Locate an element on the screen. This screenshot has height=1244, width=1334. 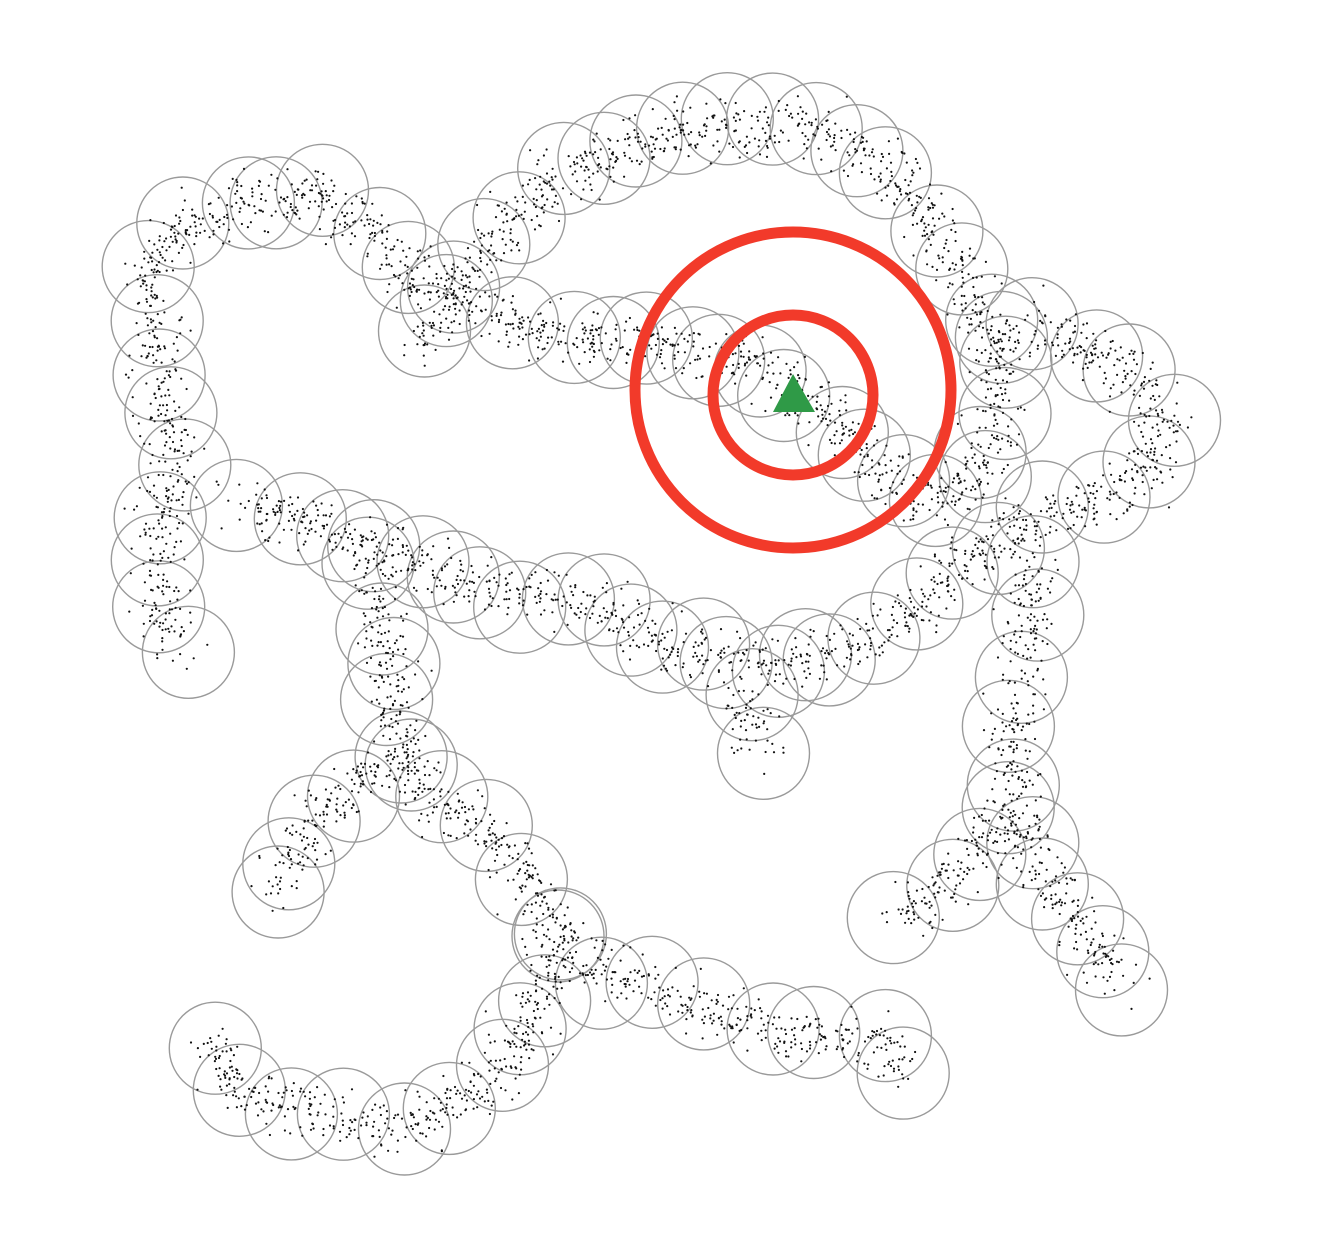
cover-circle is located at coordinates (322, 190).